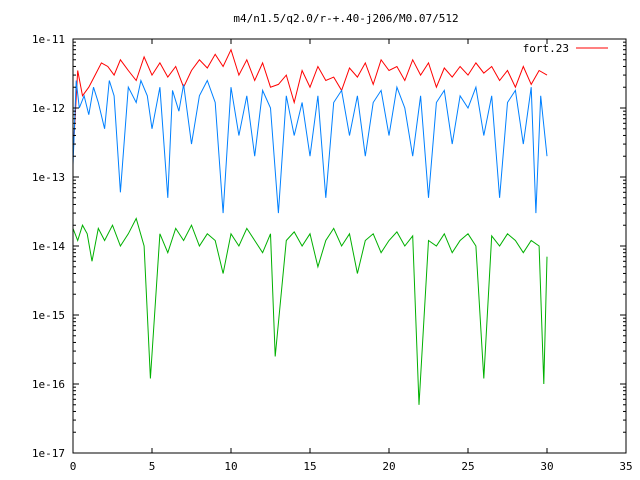  What do you see at coordinates (309, 466) in the screenshot?
I see `x-tick-label: 15` at bounding box center [309, 466].